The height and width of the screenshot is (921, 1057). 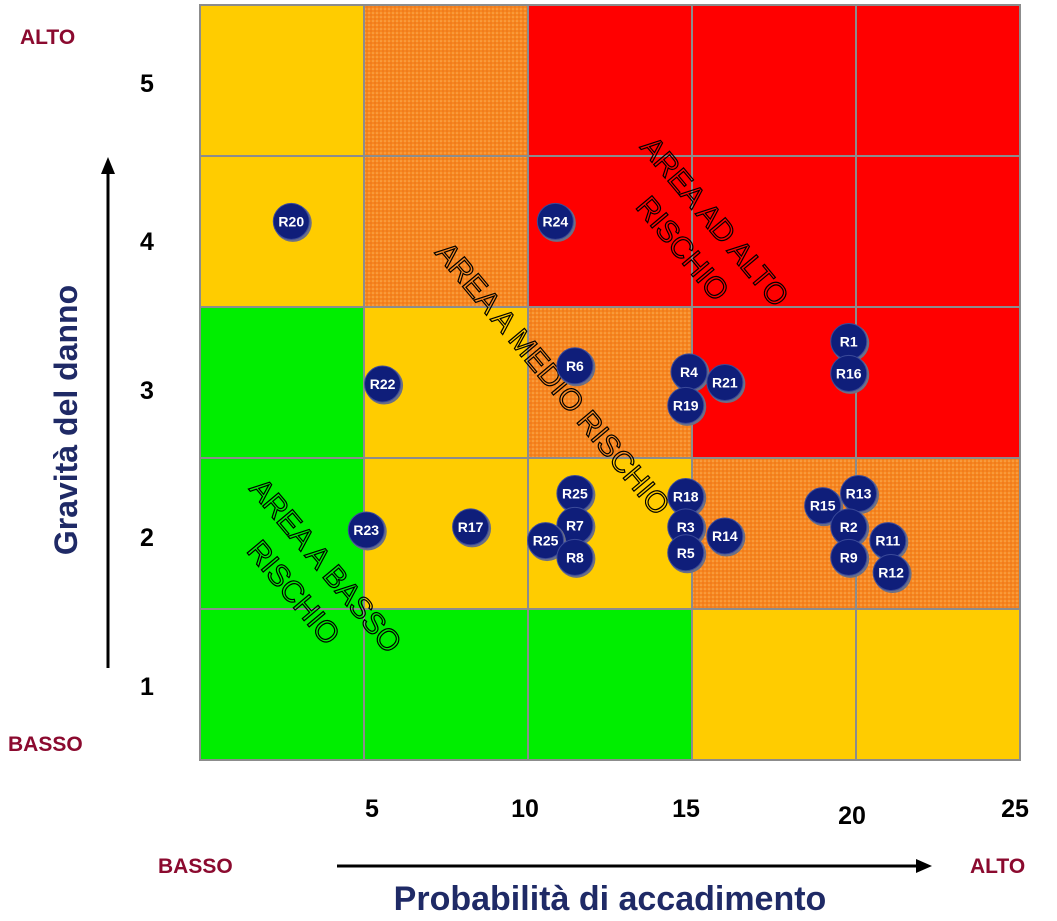 I want to click on risk-point-r17: R17, so click(x=472, y=528).